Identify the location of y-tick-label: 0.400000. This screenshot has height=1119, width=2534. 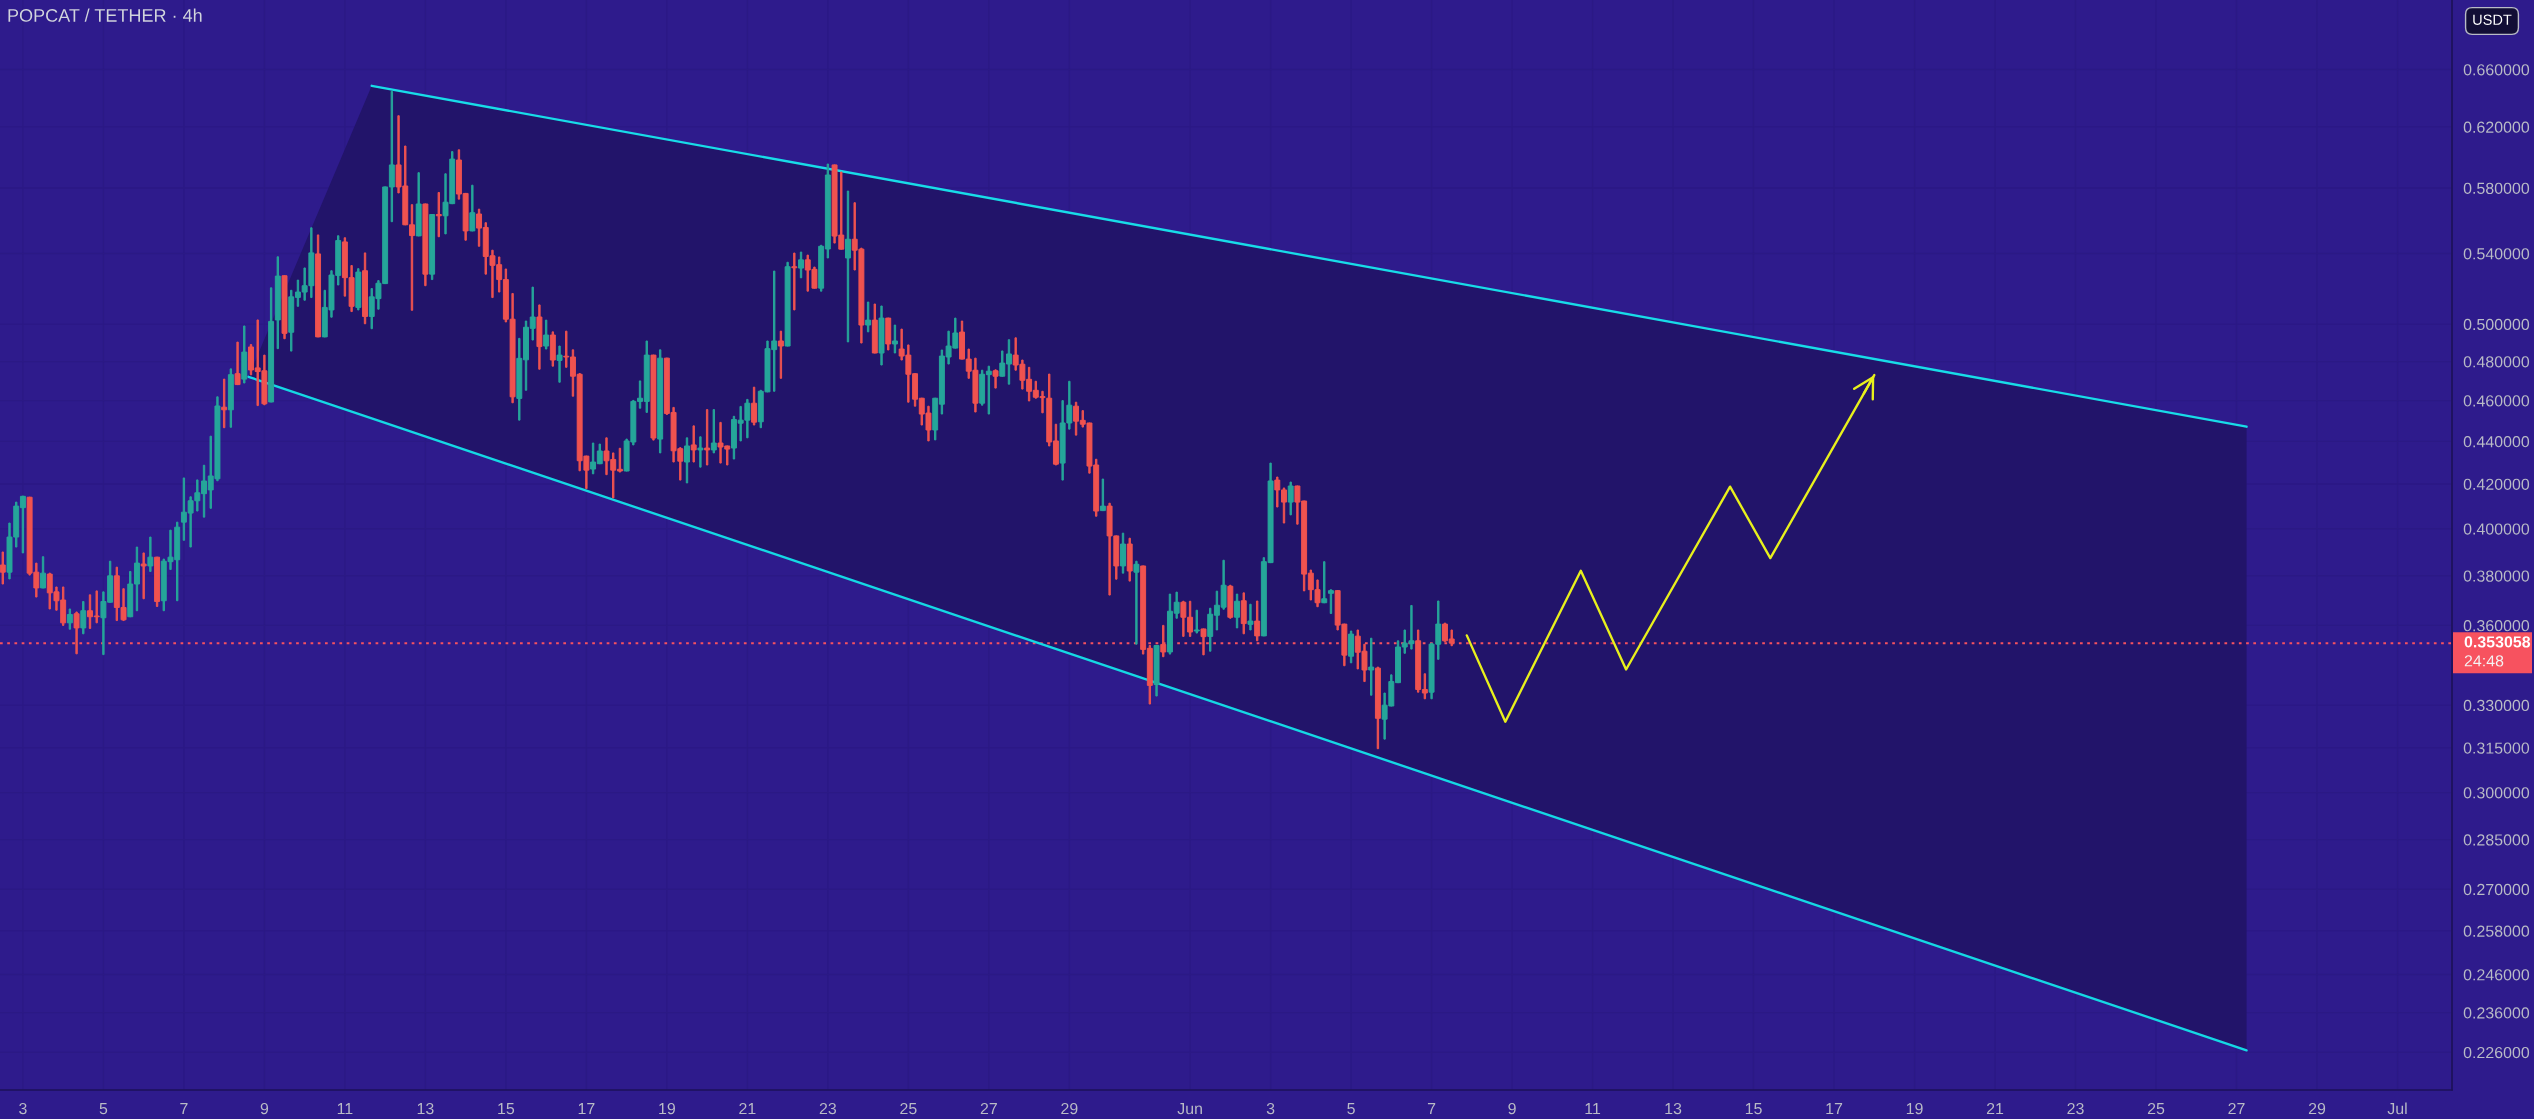
(2496, 529).